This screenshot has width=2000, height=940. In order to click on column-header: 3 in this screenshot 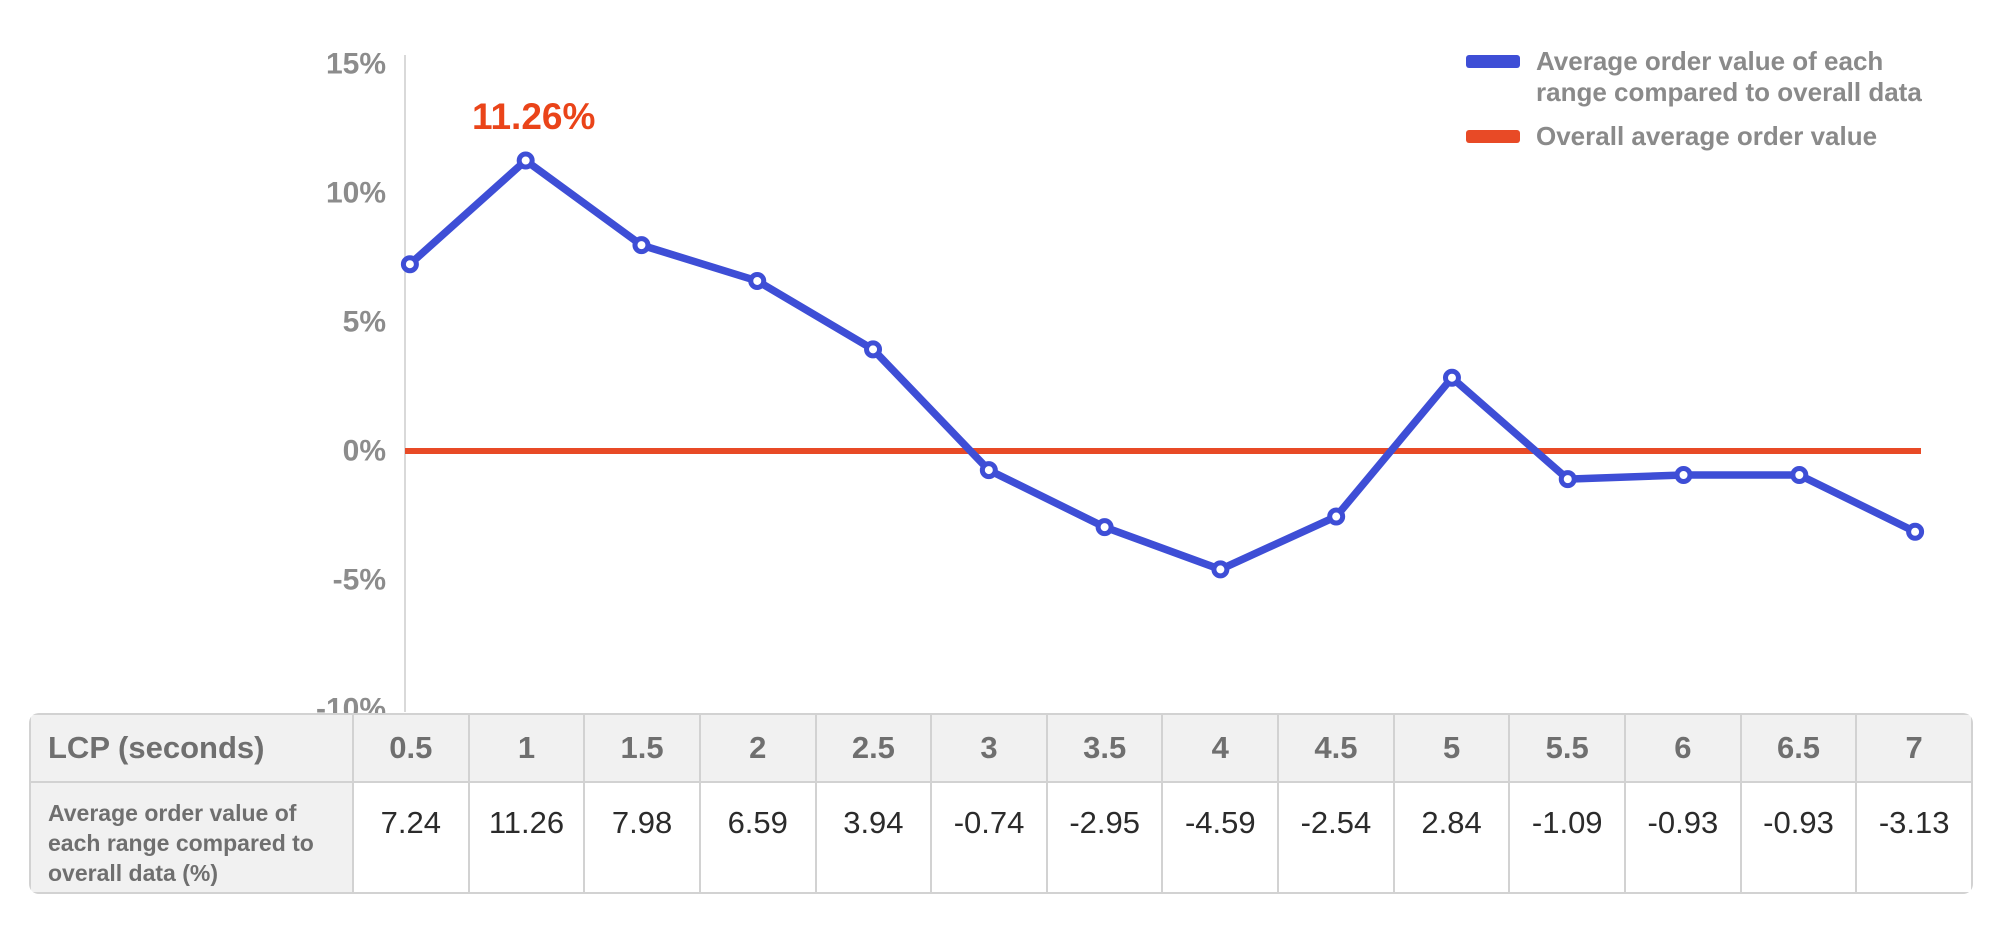, I will do `click(989, 748)`.